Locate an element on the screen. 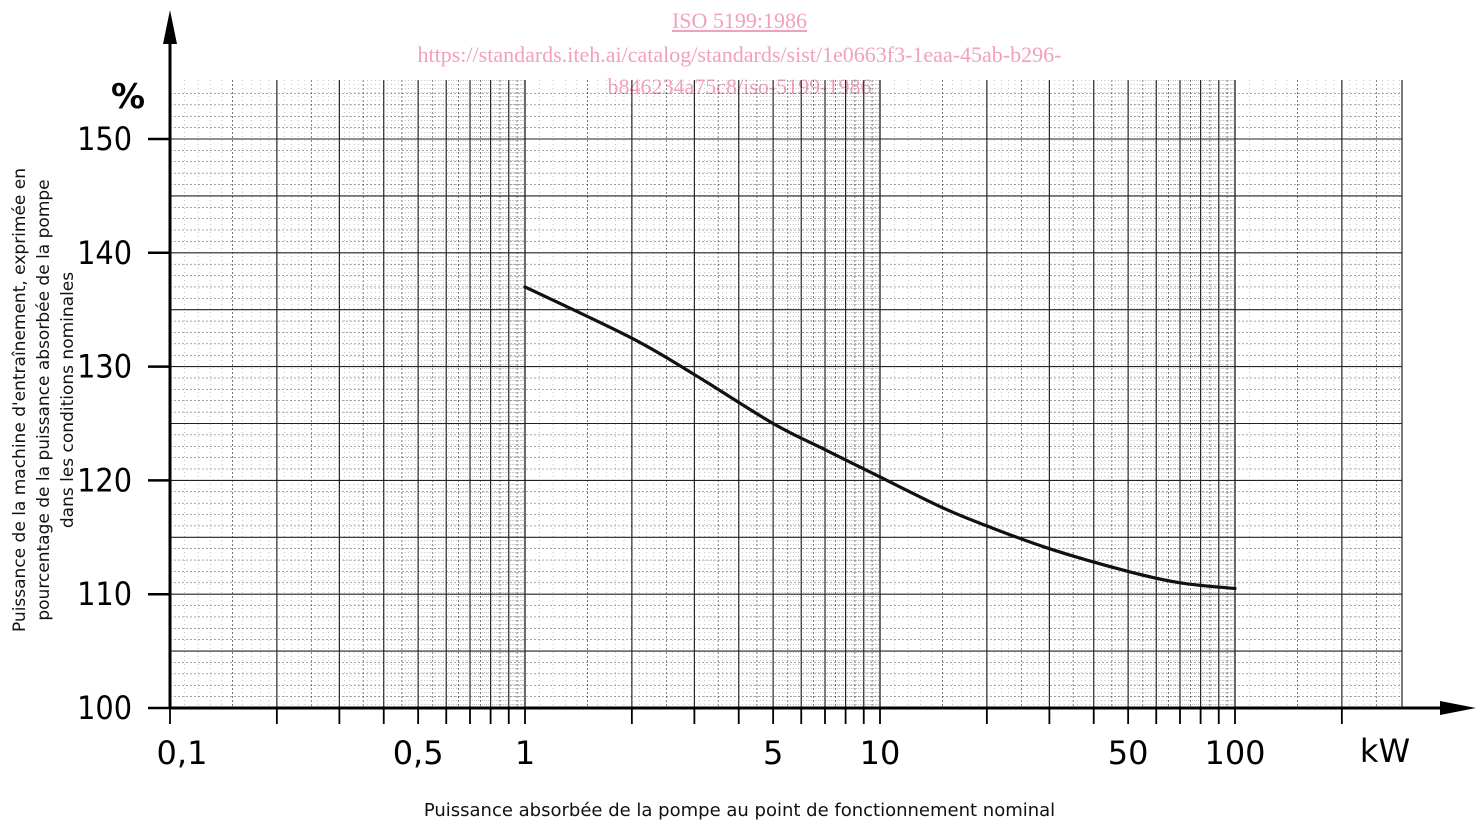  y-axis-title-line-3: dans les conditions nominales is located at coordinates (68, 400).